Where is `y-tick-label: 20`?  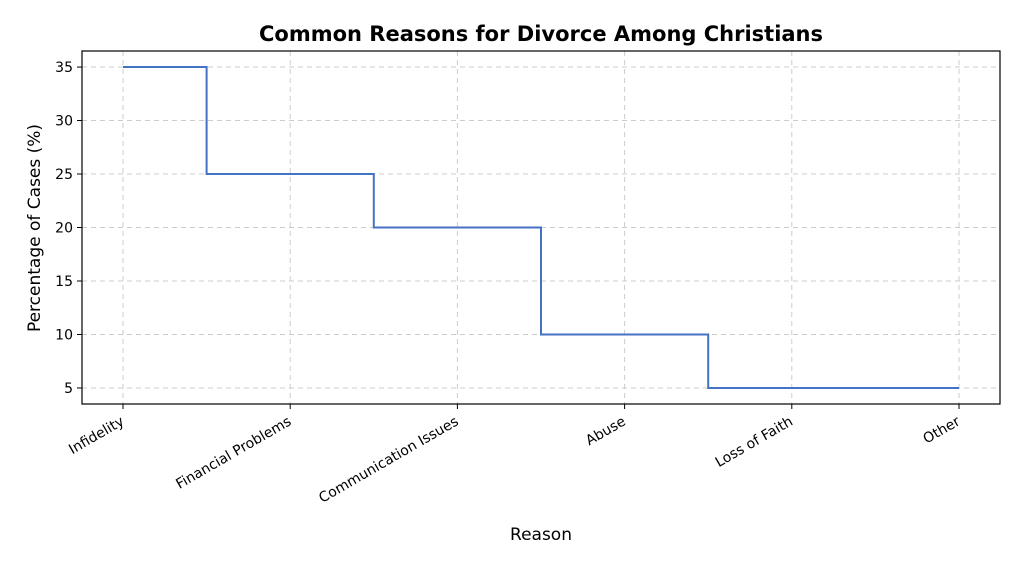
y-tick-label: 20 is located at coordinates (64, 229).